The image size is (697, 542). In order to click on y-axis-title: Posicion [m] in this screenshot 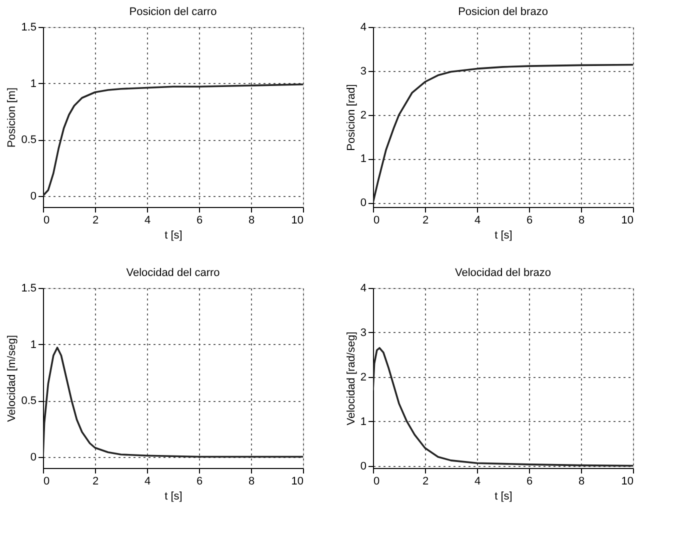, I will do `click(12, 118)`.